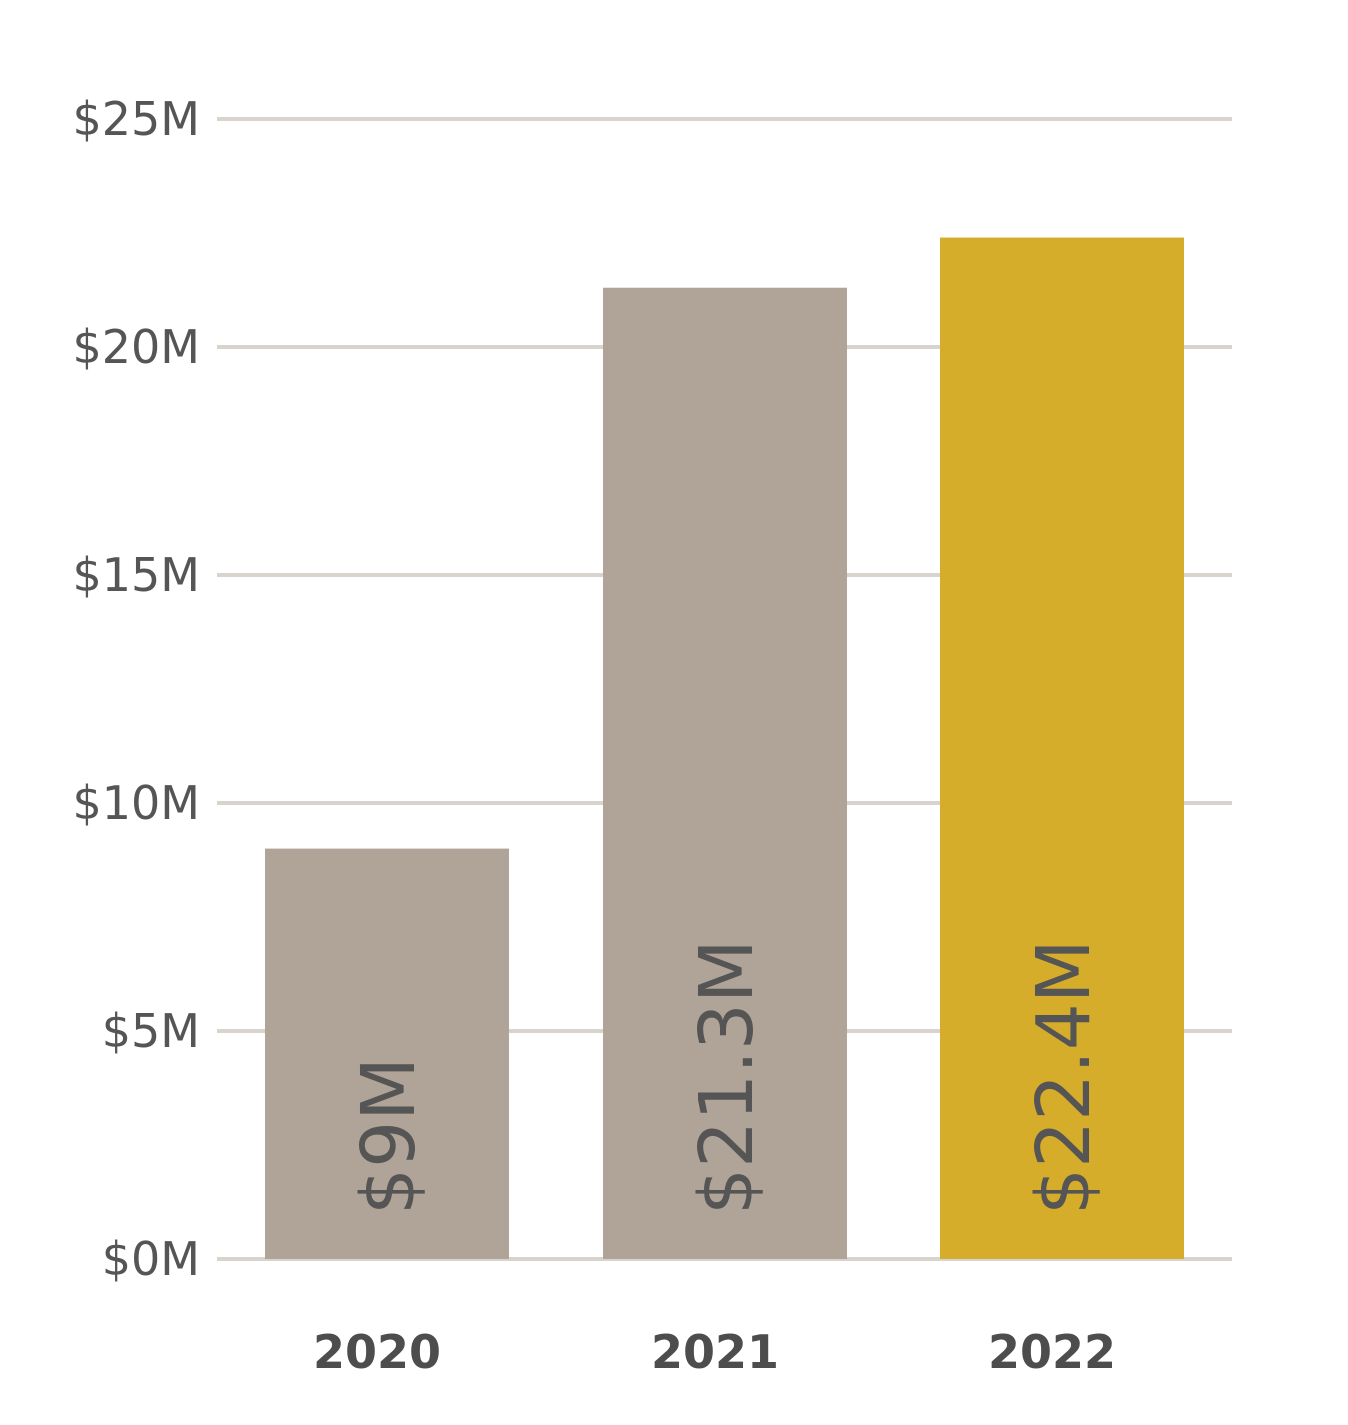 The image size is (1348, 1425). What do you see at coordinates (1064, 1077) in the screenshot?
I see `bar-value-label: $22.4M` at bounding box center [1064, 1077].